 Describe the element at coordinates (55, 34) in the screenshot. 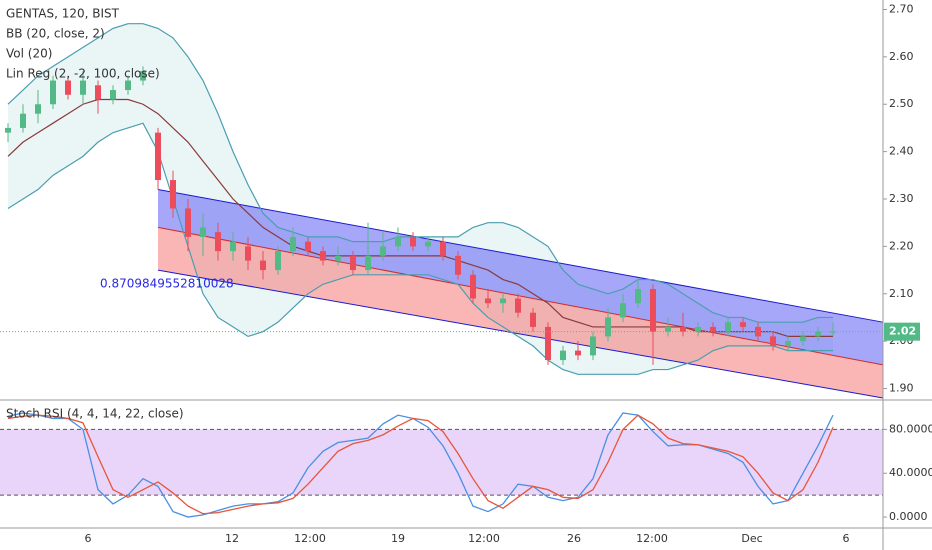

I see `indicator-label: BB (20, close, 2)` at that location.